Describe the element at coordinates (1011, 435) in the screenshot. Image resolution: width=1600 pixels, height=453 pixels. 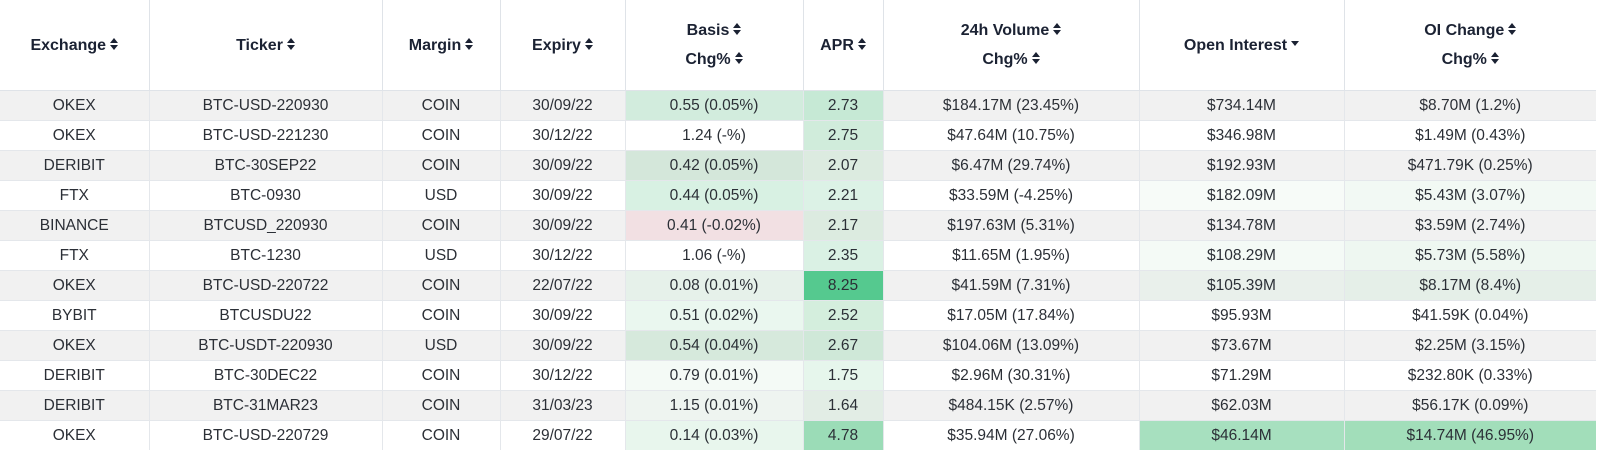
I see `cell-volume: $35.94M (27.06%)` at that location.